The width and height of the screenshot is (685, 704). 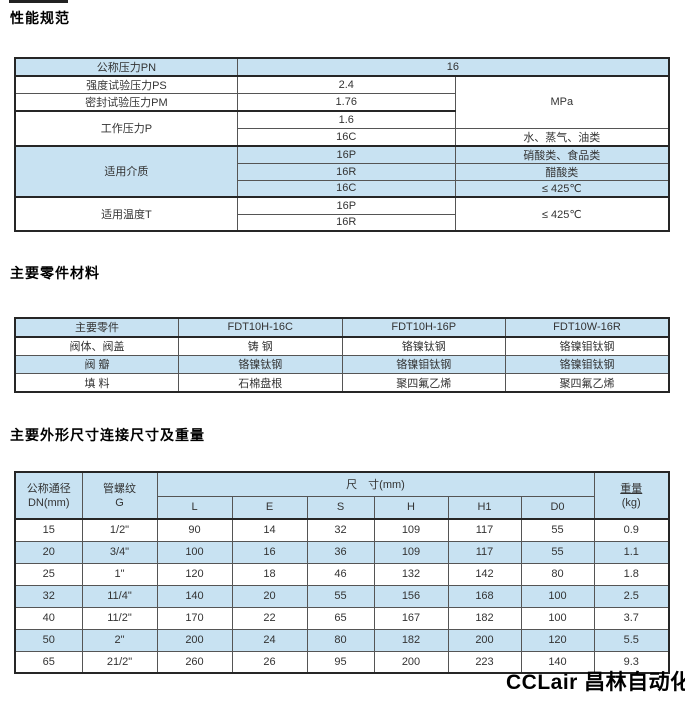 What do you see at coordinates (423, 327) in the screenshot?
I see `column-header-cell: FDT10H-16P` at bounding box center [423, 327].